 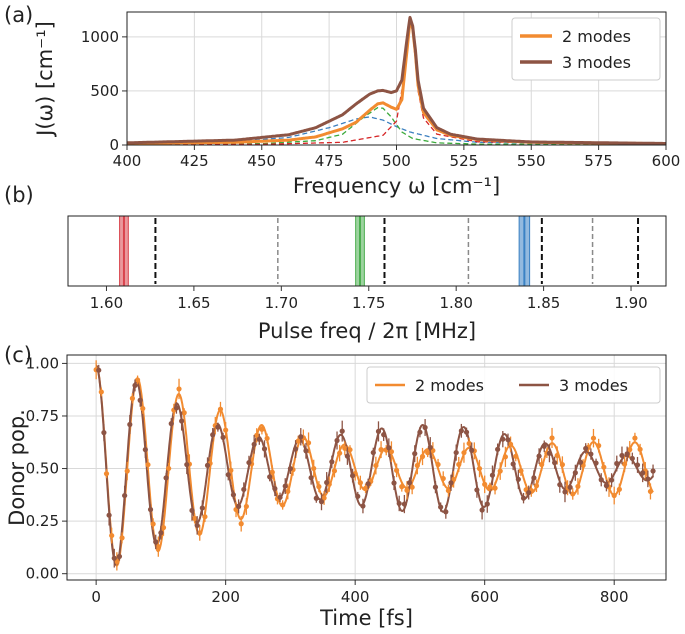 I want to click on x-tick-label: 575, so click(x=598, y=161).